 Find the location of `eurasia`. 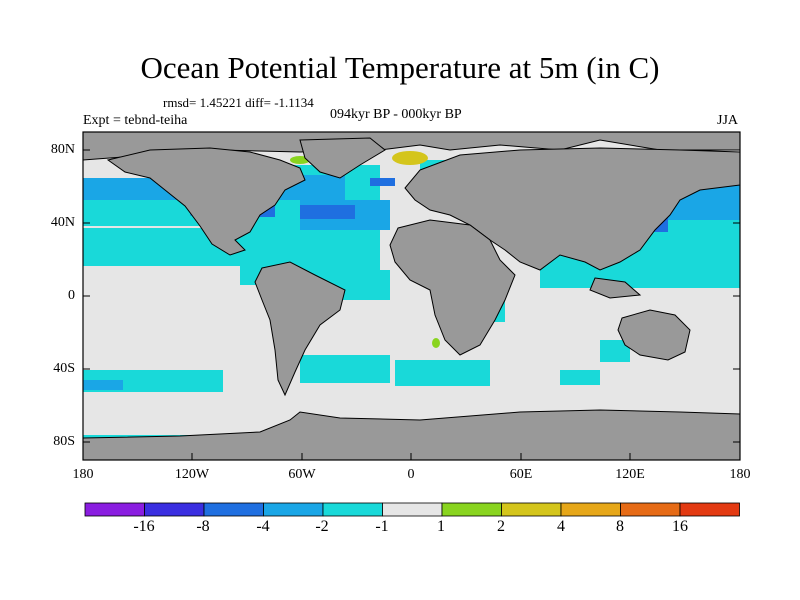

eurasia is located at coordinates (572, 209).